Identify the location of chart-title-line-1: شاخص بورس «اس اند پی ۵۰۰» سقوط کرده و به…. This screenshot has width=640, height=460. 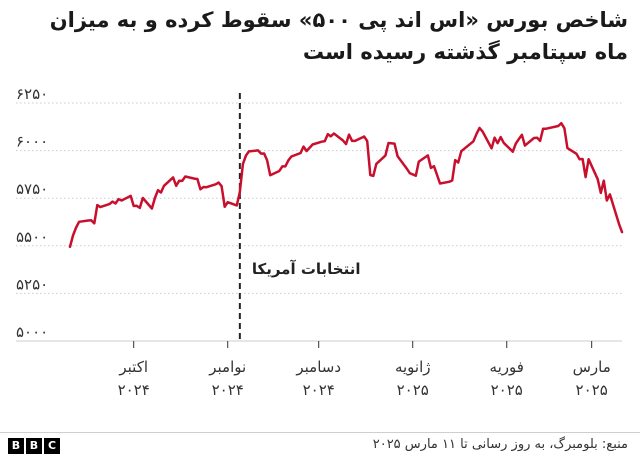
(338, 20).